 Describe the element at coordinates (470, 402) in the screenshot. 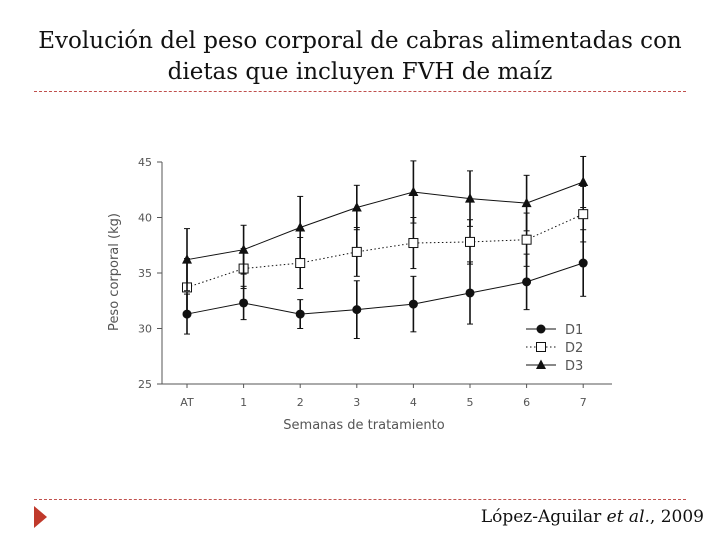

I see `x-tick-label: 5` at that location.